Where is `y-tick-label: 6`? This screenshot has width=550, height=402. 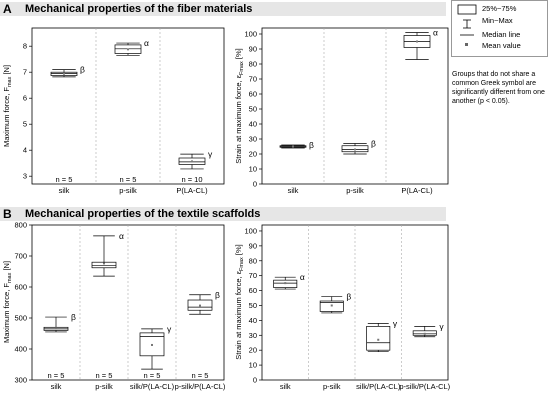 y-tick-label: 6 is located at coordinates (25, 98).